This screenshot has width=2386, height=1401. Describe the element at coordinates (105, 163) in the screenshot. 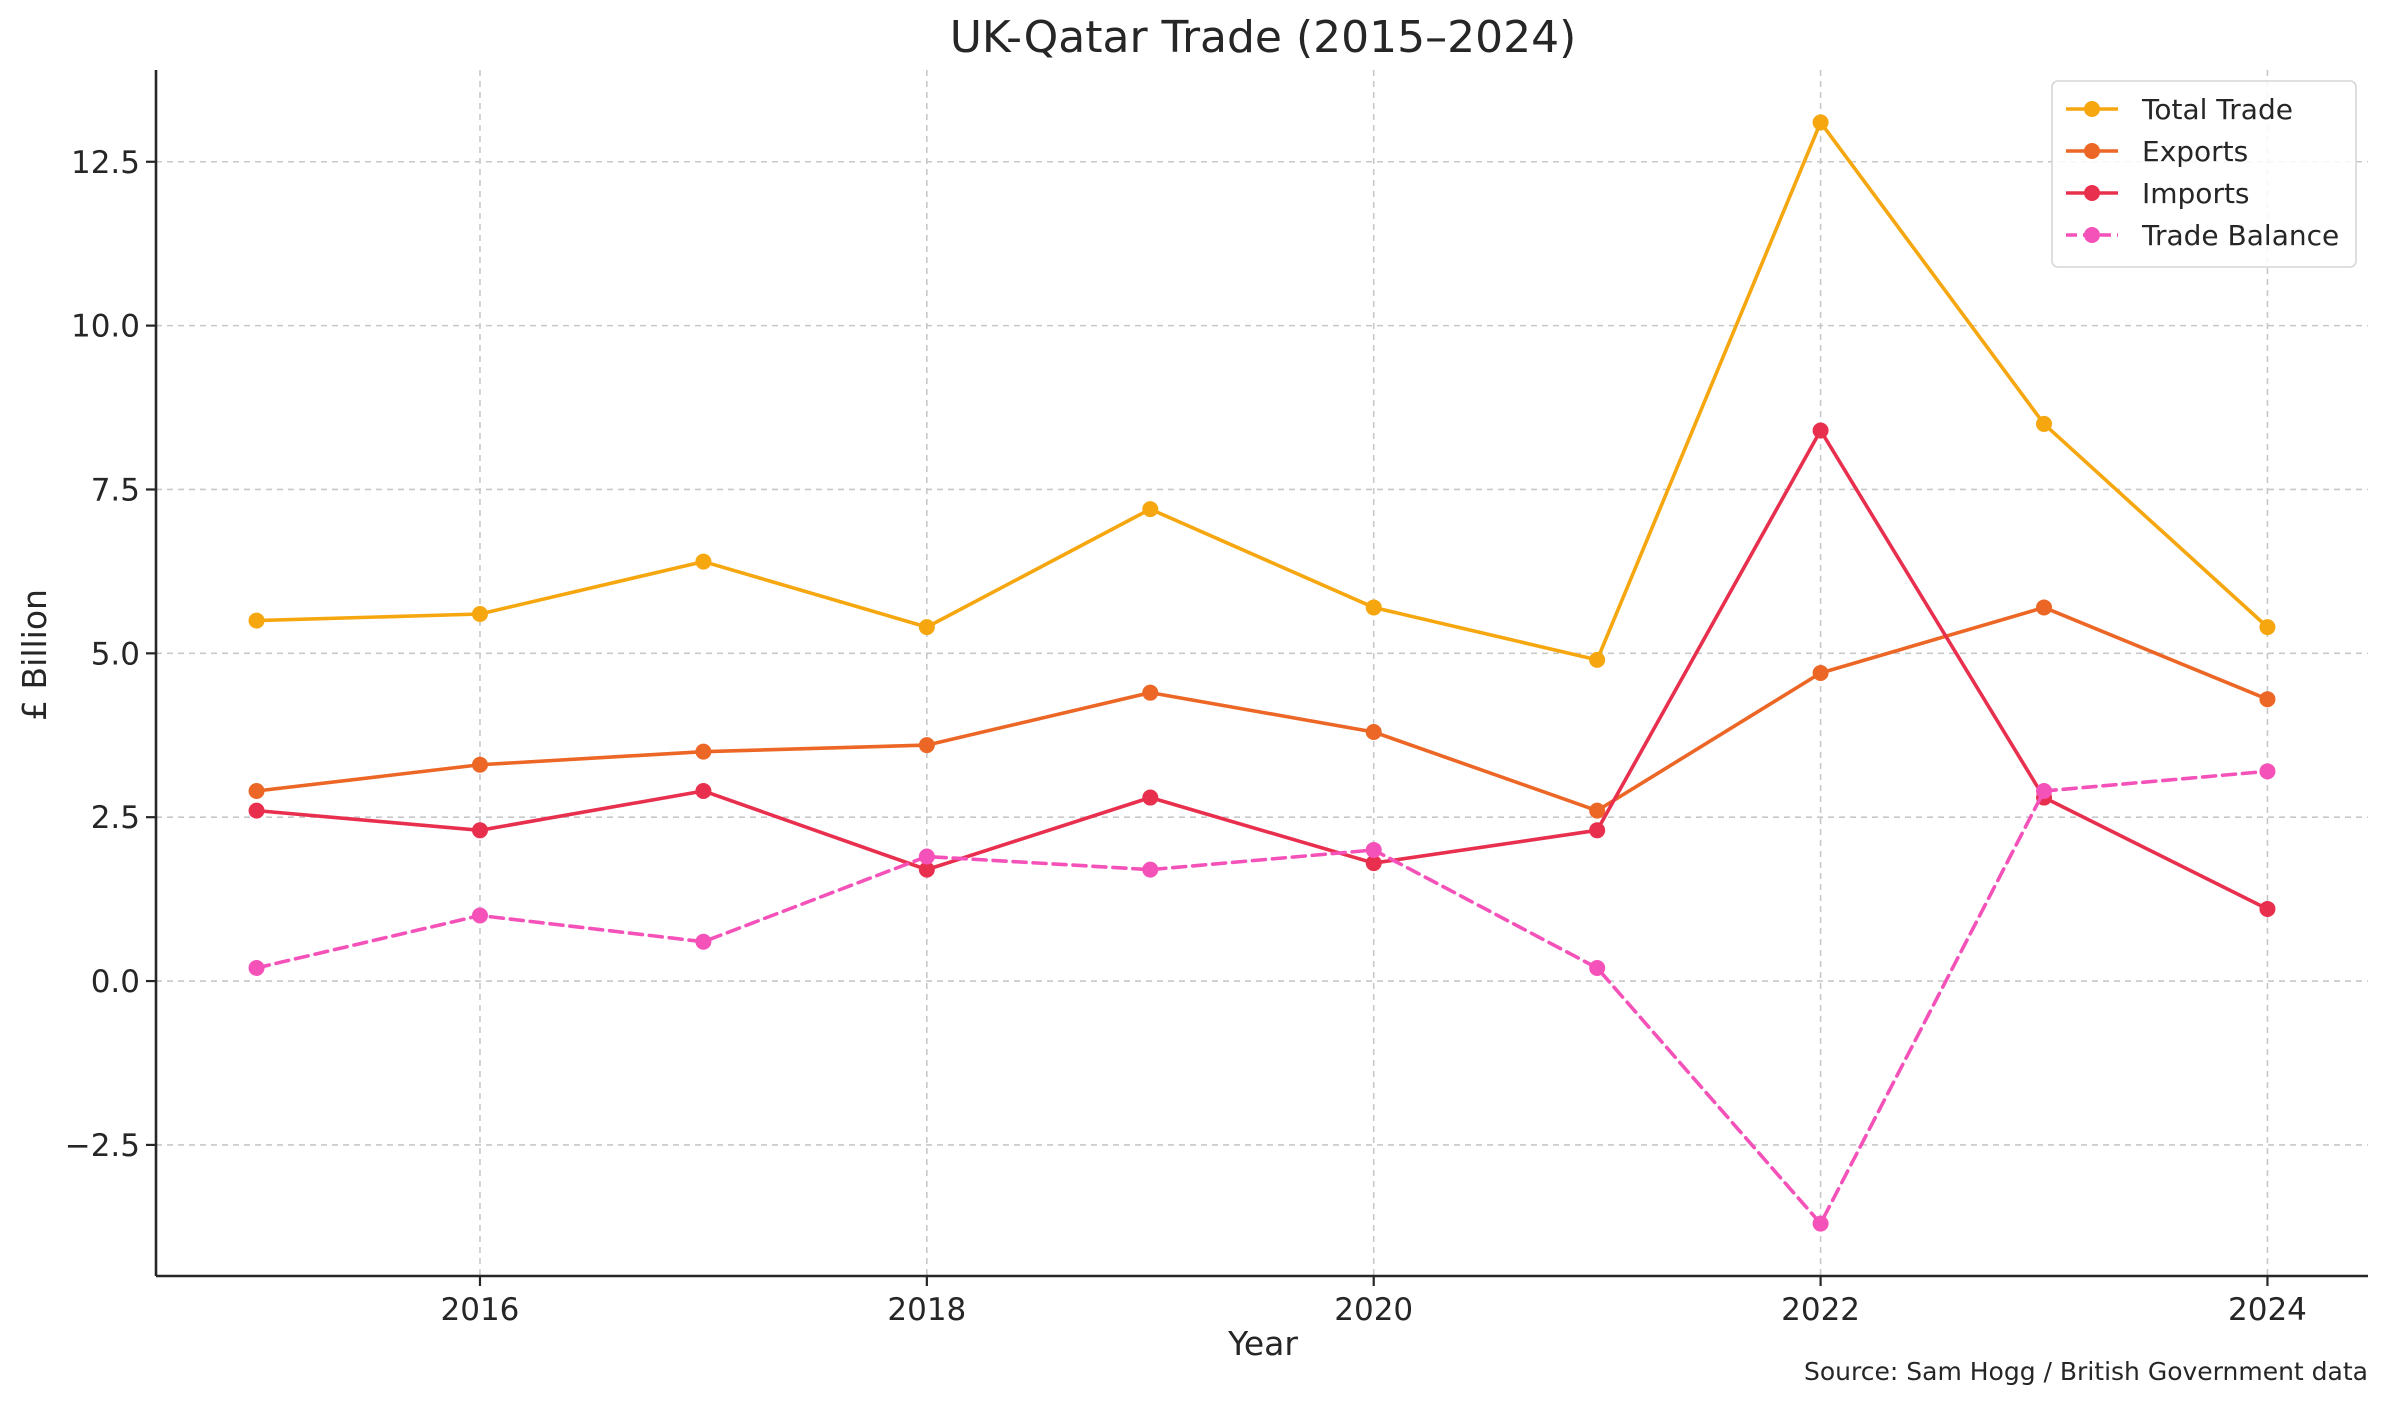

I see `y-tick-label: 12.5` at that location.